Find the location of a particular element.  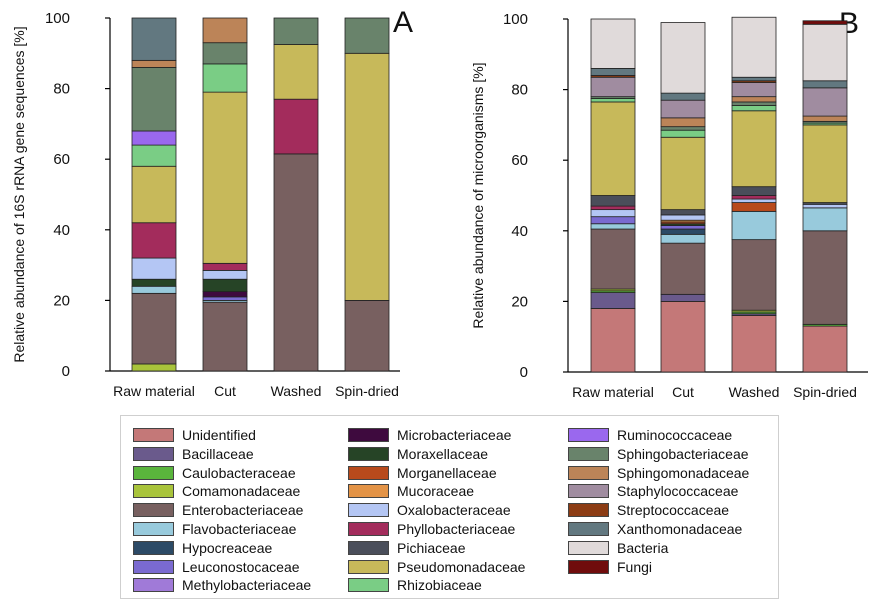

legend-item: Rhizobiaceae is located at coordinates (415, 585).